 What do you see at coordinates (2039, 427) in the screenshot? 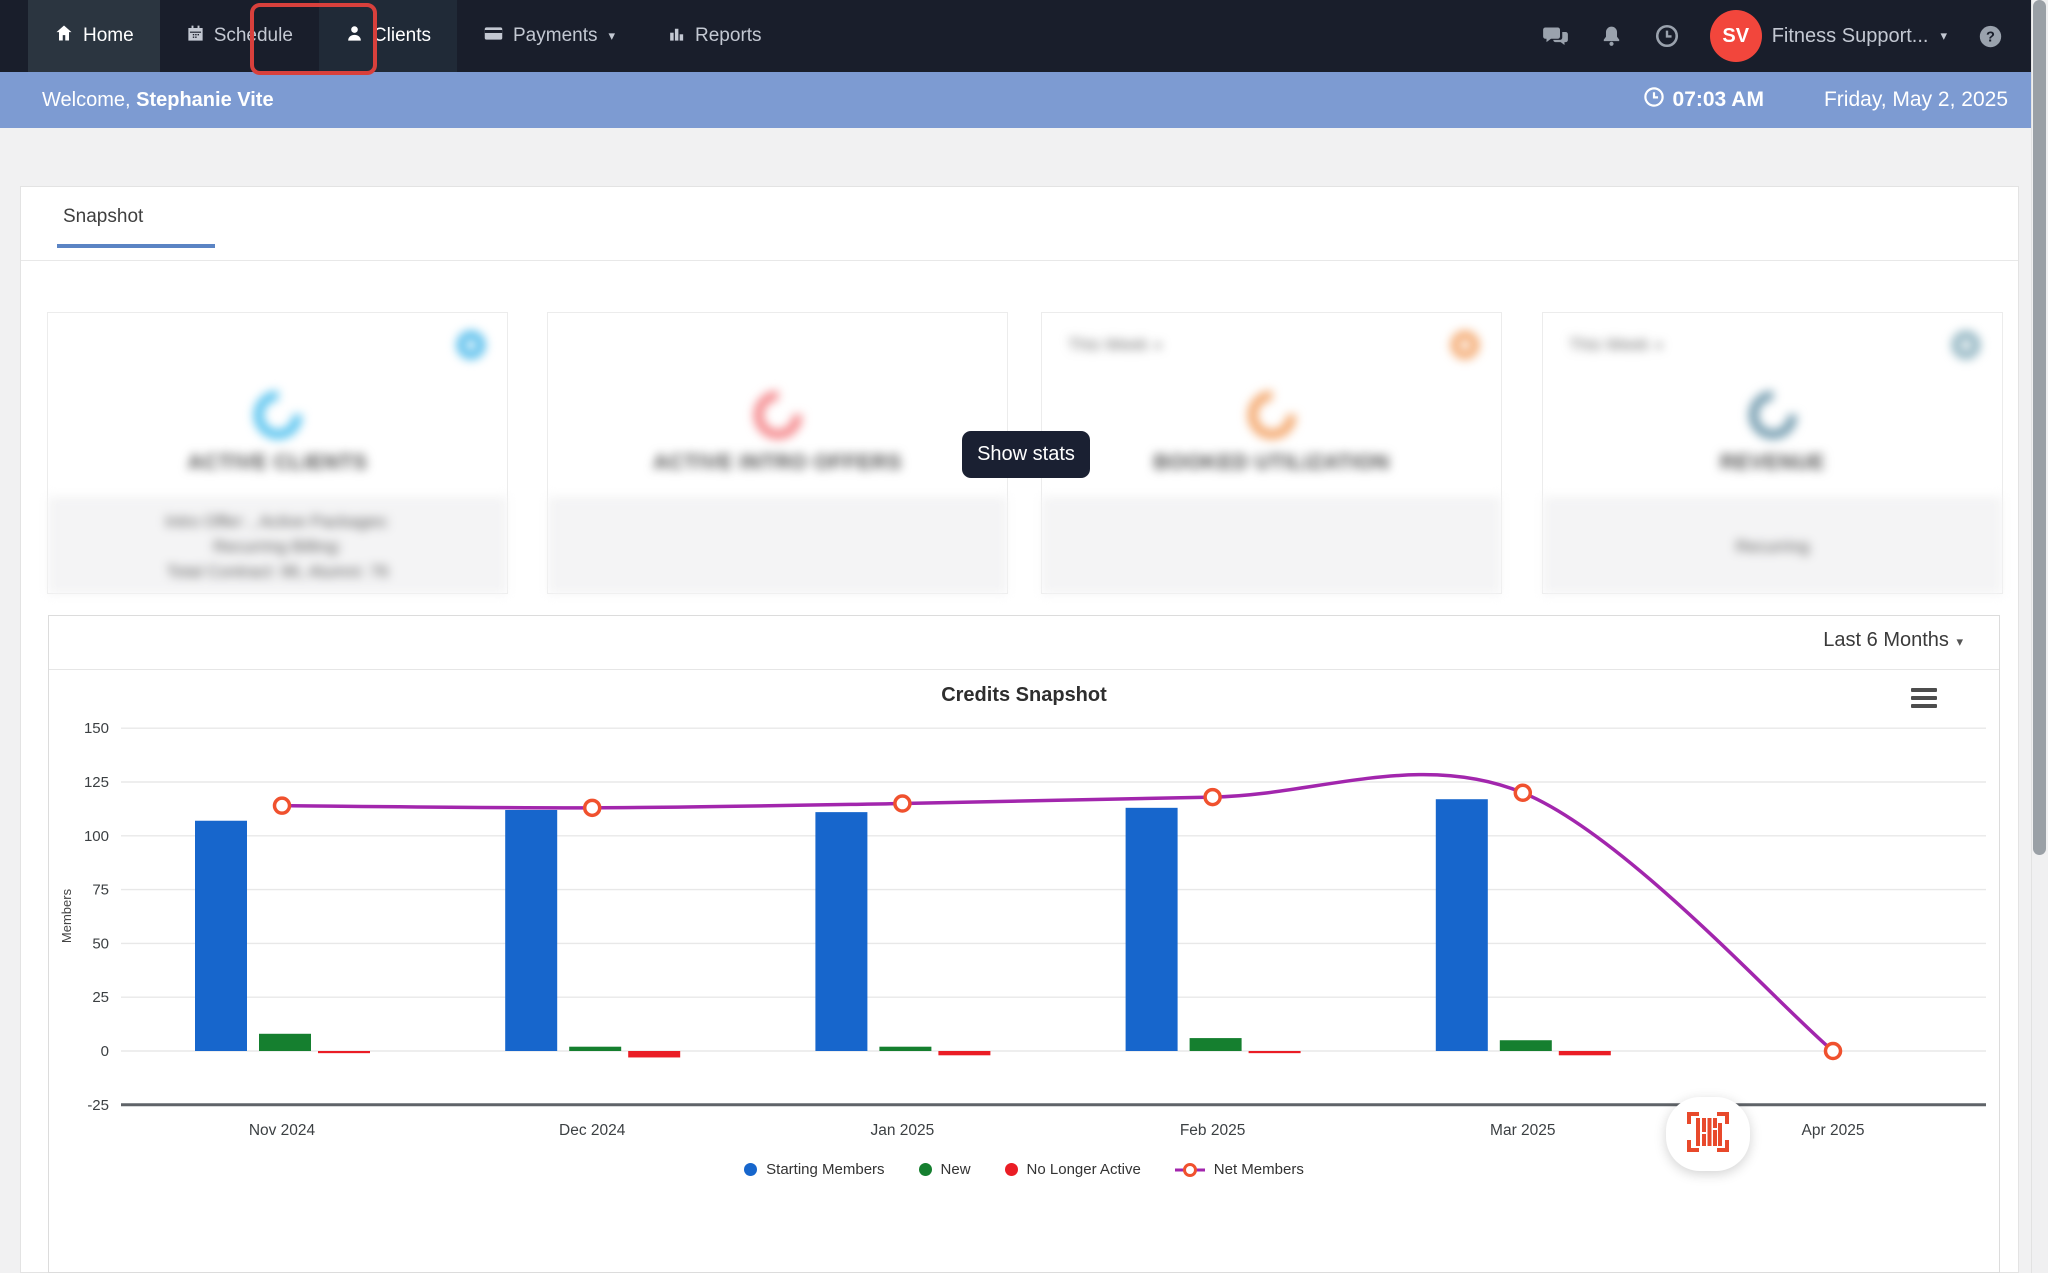
I see `page-scrollbar-thumb` at bounding box center [2039, 427].